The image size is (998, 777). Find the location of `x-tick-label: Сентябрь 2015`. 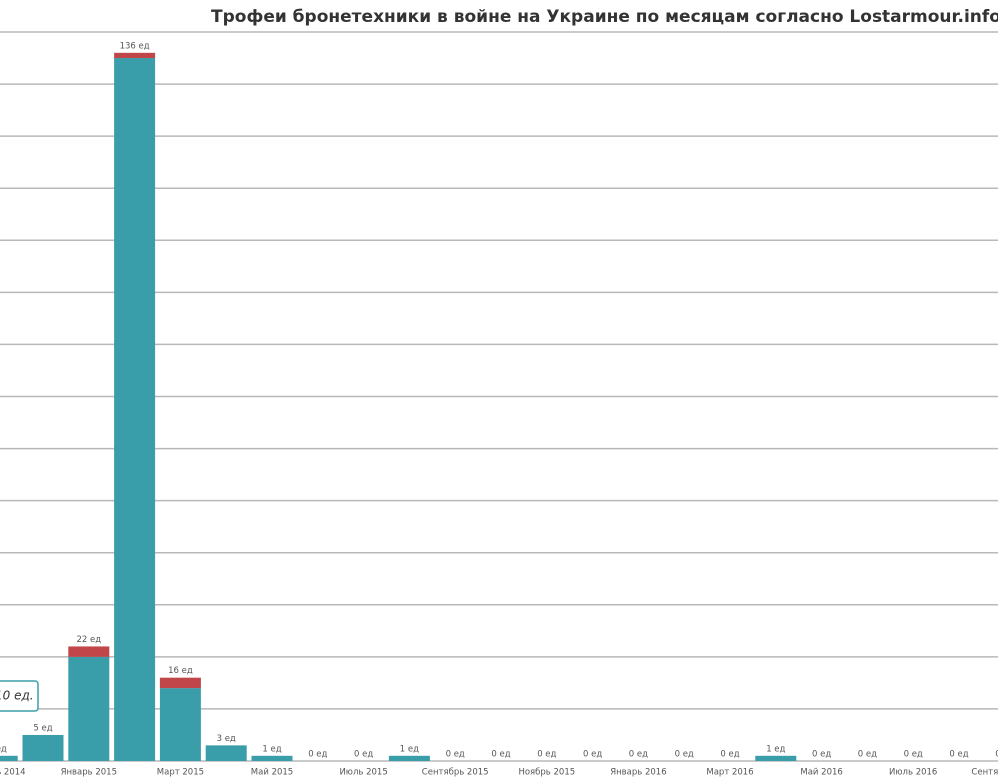

x-tick-label: Сентябрь 2015 is located at coordinates (455, 772).